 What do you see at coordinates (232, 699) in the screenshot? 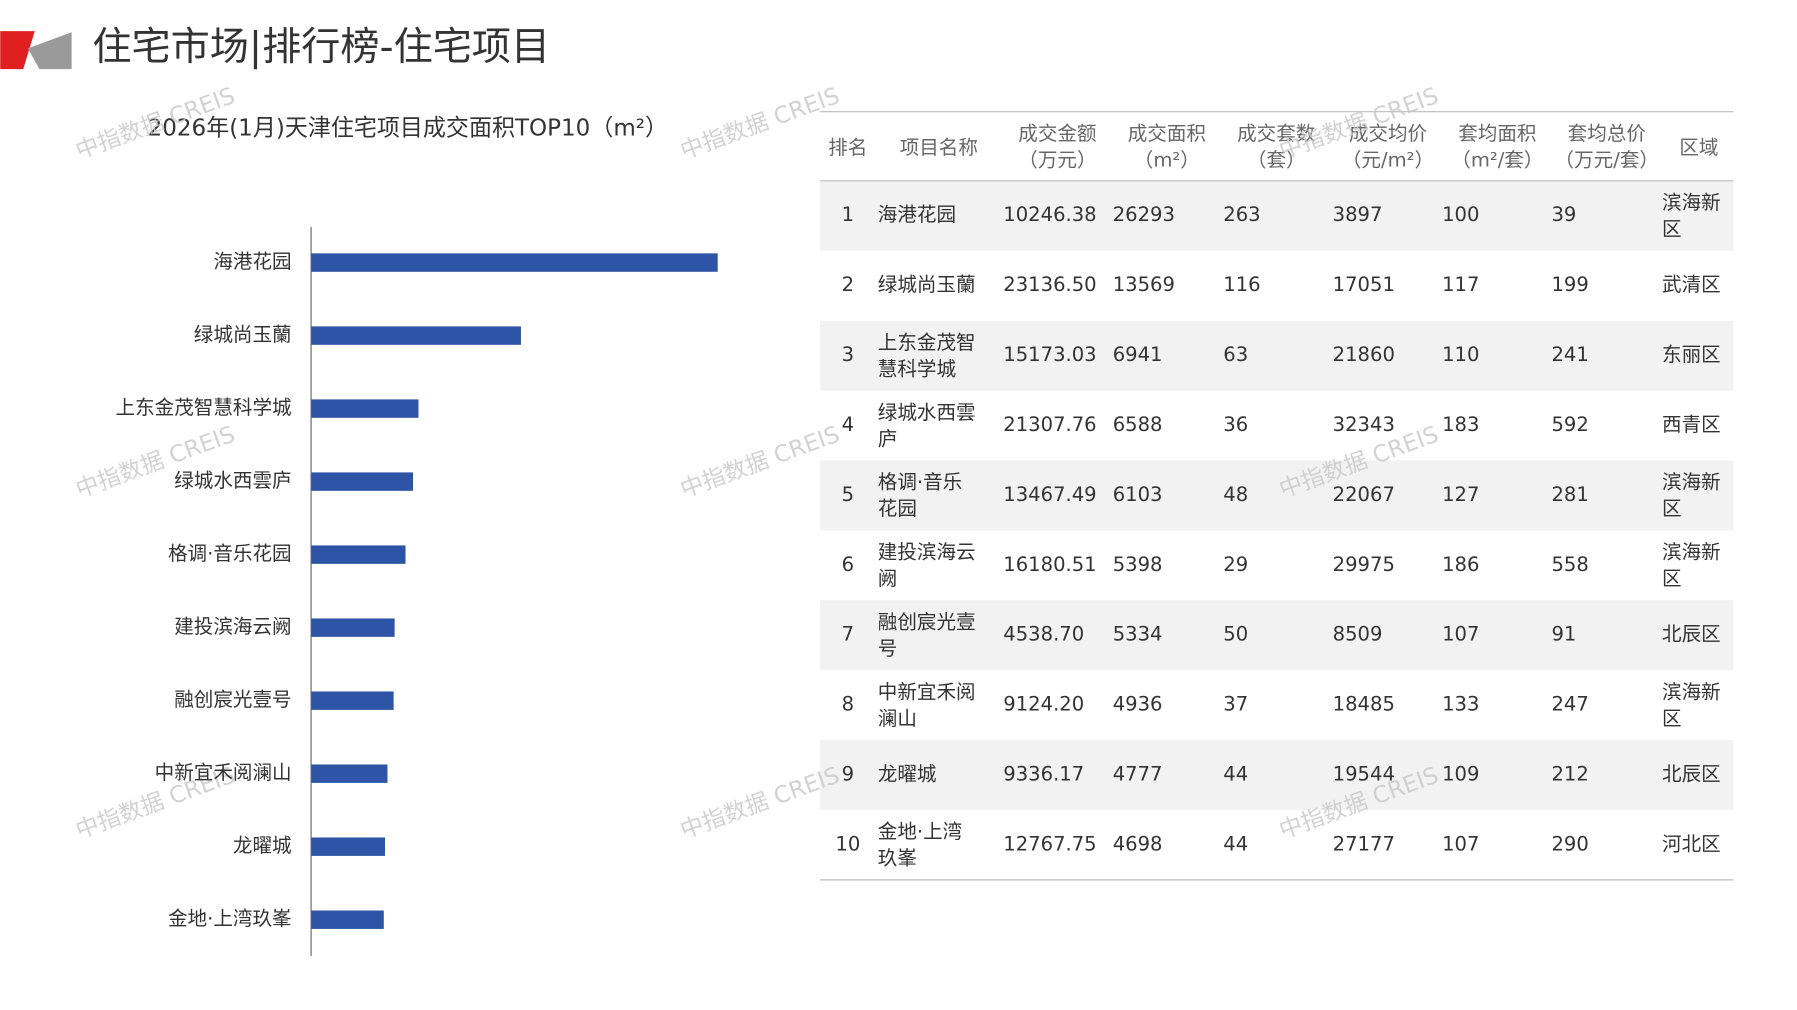
I see `y-tick-label: 融创宸光壹号` at bounding box center [232, 699].